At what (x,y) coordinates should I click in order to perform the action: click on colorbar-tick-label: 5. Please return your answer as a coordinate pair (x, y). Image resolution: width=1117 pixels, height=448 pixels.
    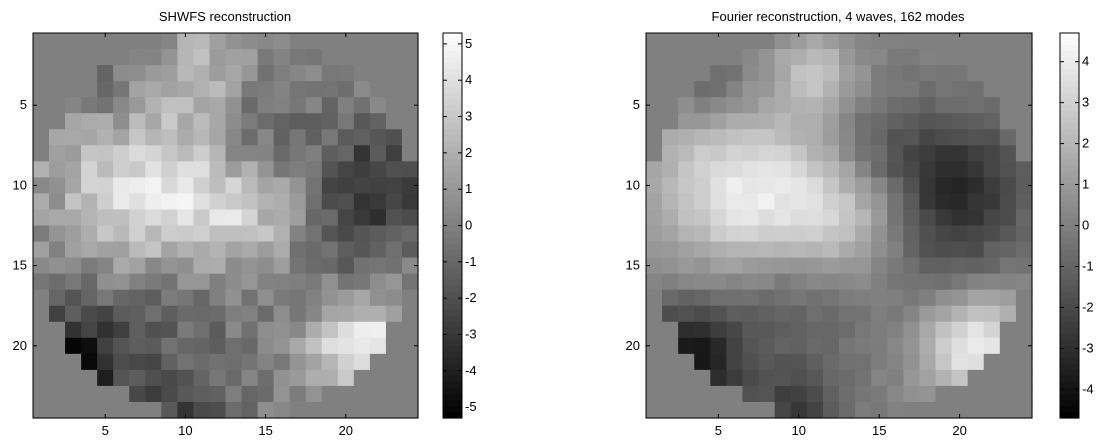
    Looking at the image, I should click on (468, 43).